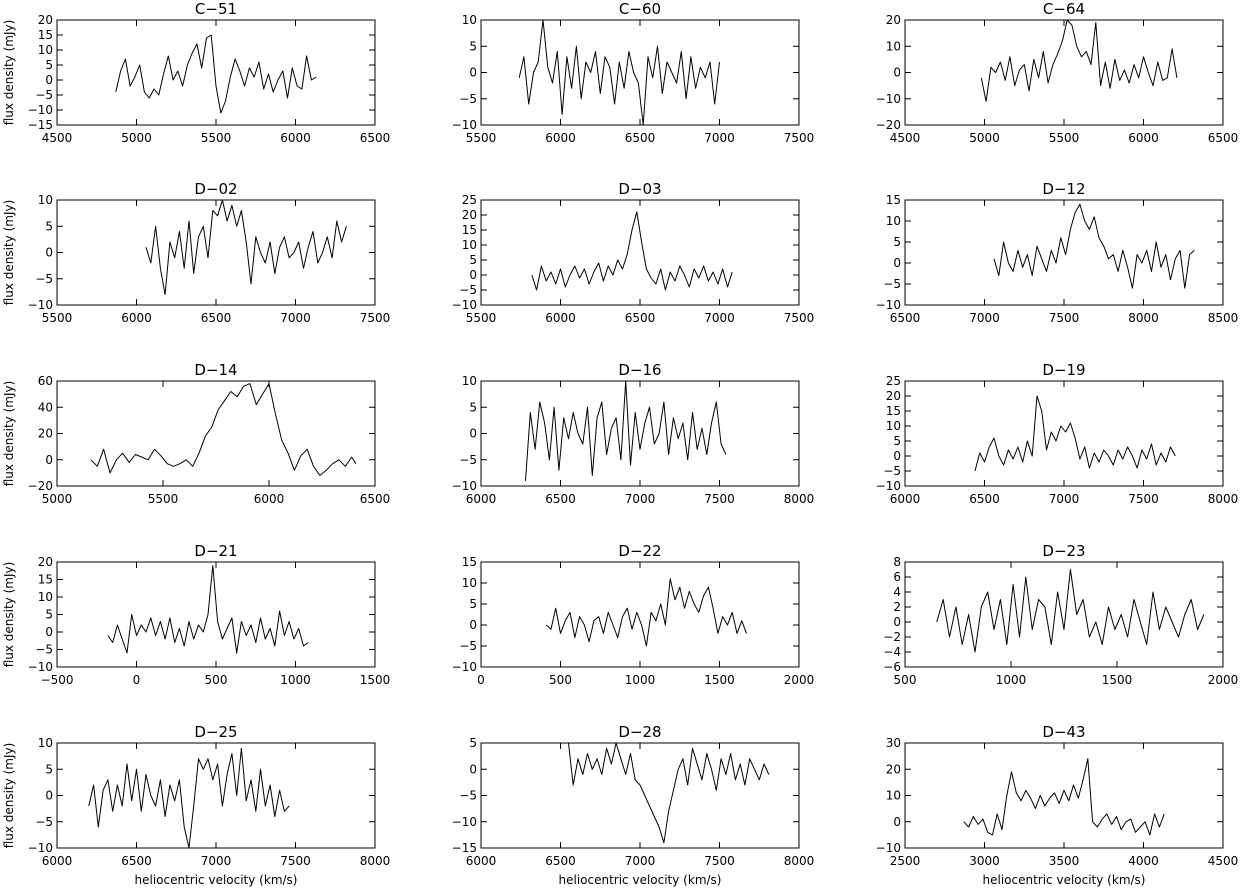 Image resolution: width=1243 pixels, height=889 pixels. Describe the element at coordinates (897, 607) in the screenshot. I see `y-tick-label: 2` at that location.